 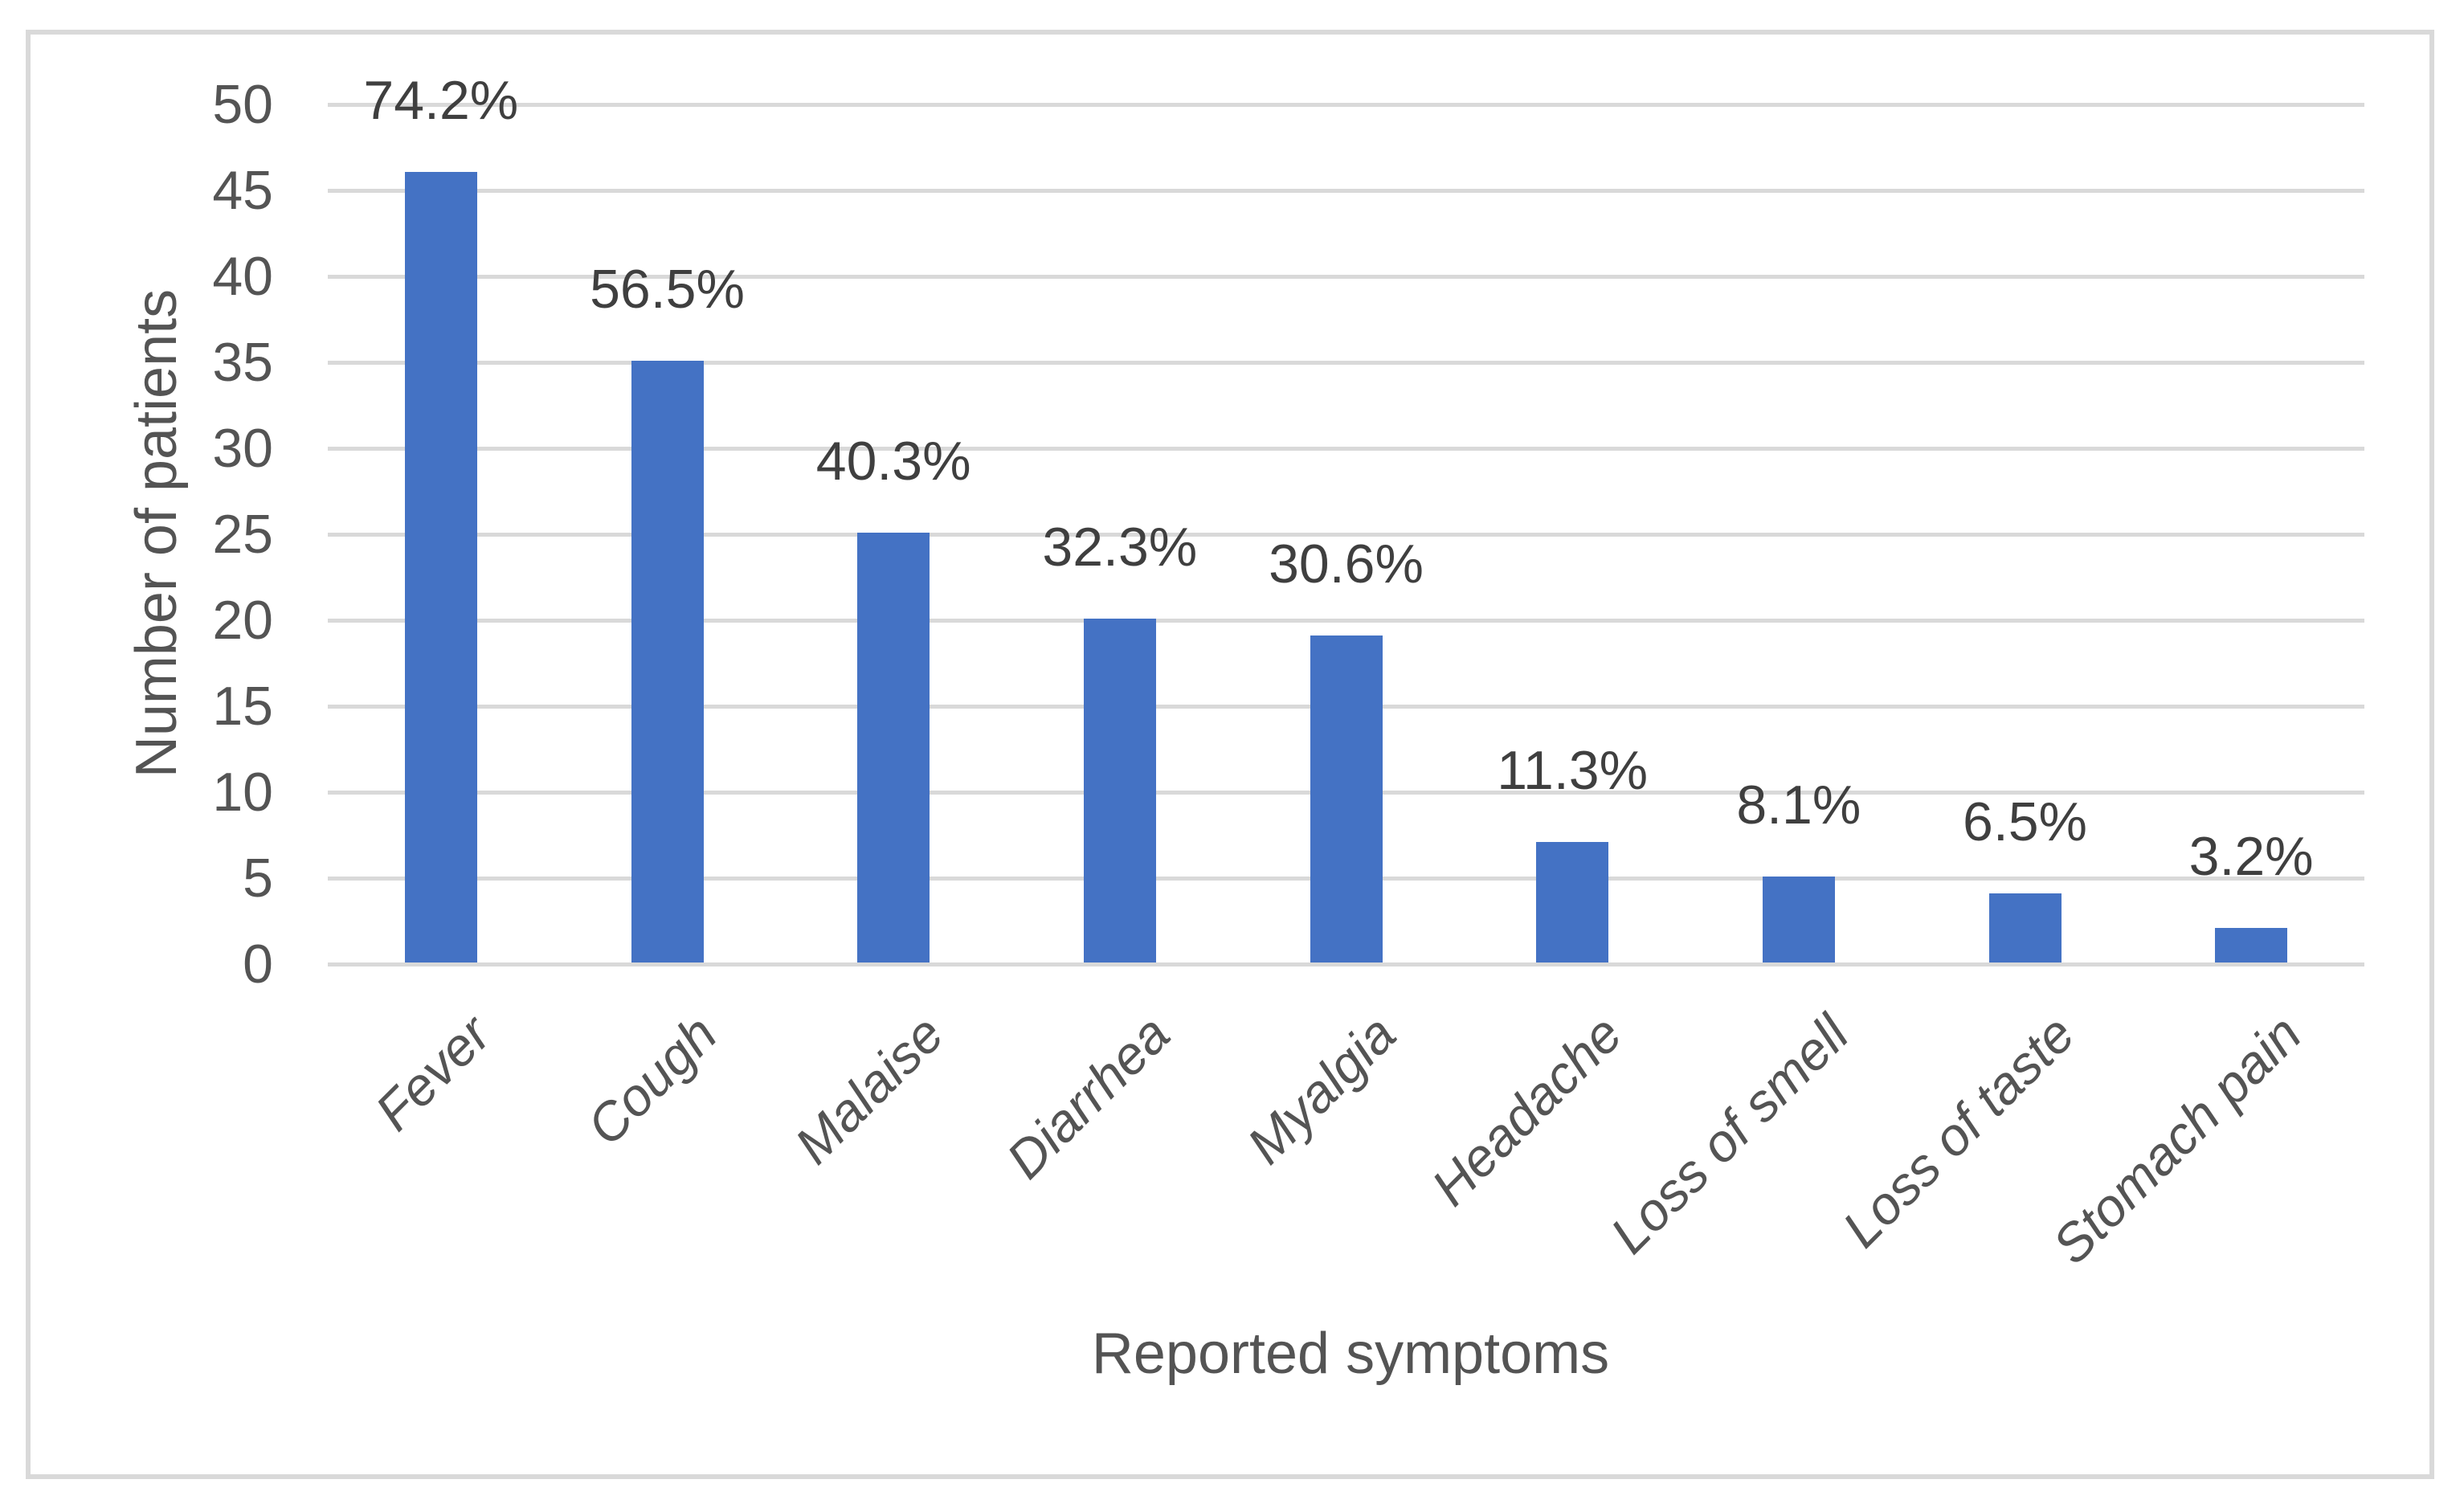 I want to click on bar-fever, so click(x=440, y=566).